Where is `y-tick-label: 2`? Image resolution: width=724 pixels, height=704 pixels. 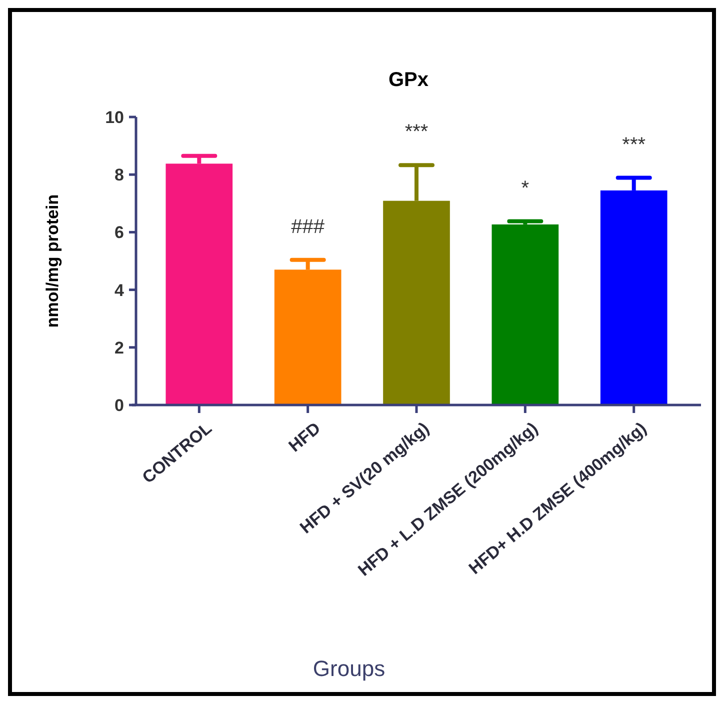
y-tick-label: 2 is located at coordinates (119, 348).